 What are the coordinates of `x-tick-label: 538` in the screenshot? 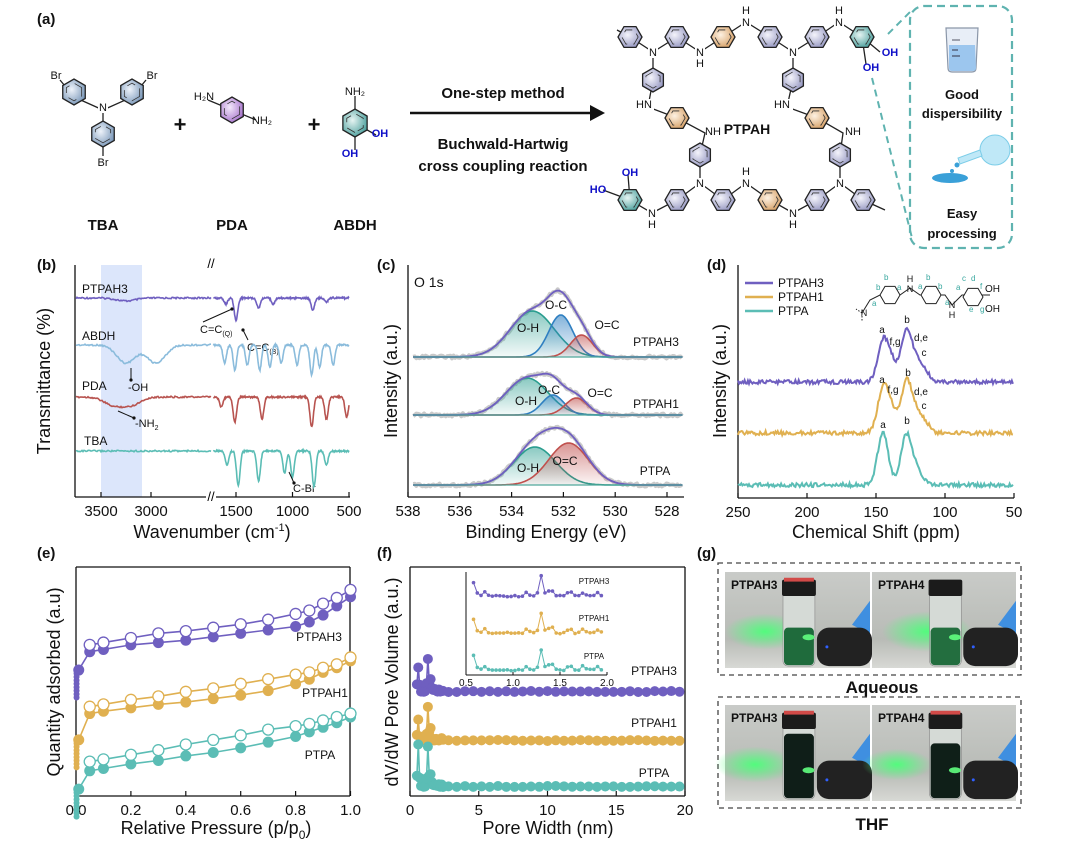 It's located at (407, 511).